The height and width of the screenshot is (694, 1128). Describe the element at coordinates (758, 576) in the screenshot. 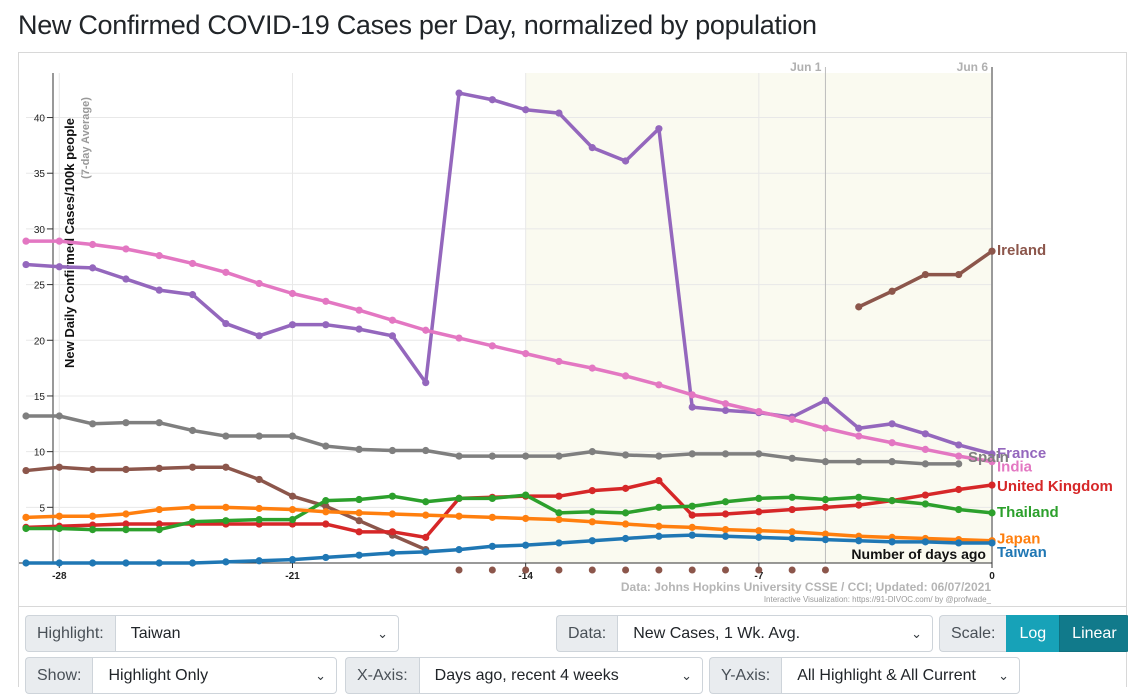

I see `x-tick-label: -7` at that location.